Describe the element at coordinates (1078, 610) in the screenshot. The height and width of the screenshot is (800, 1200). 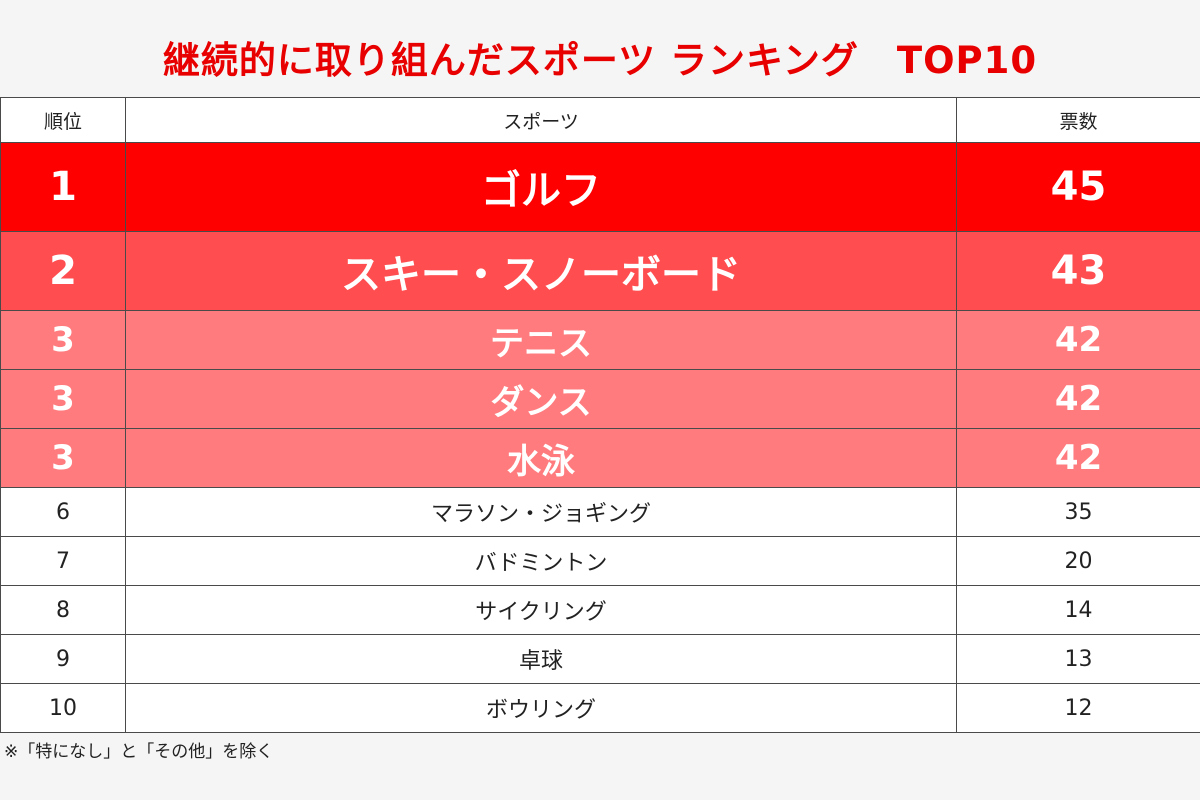
I see `votes-cell: 14` at that location.